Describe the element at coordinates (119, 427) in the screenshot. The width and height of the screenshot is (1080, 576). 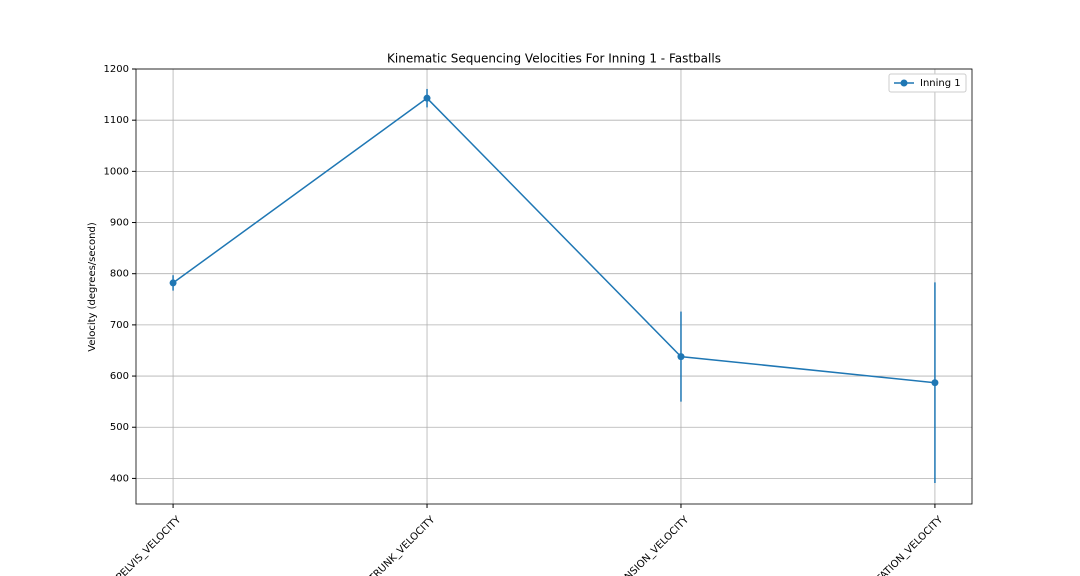
I see `y-tick-label: 500` at that location.